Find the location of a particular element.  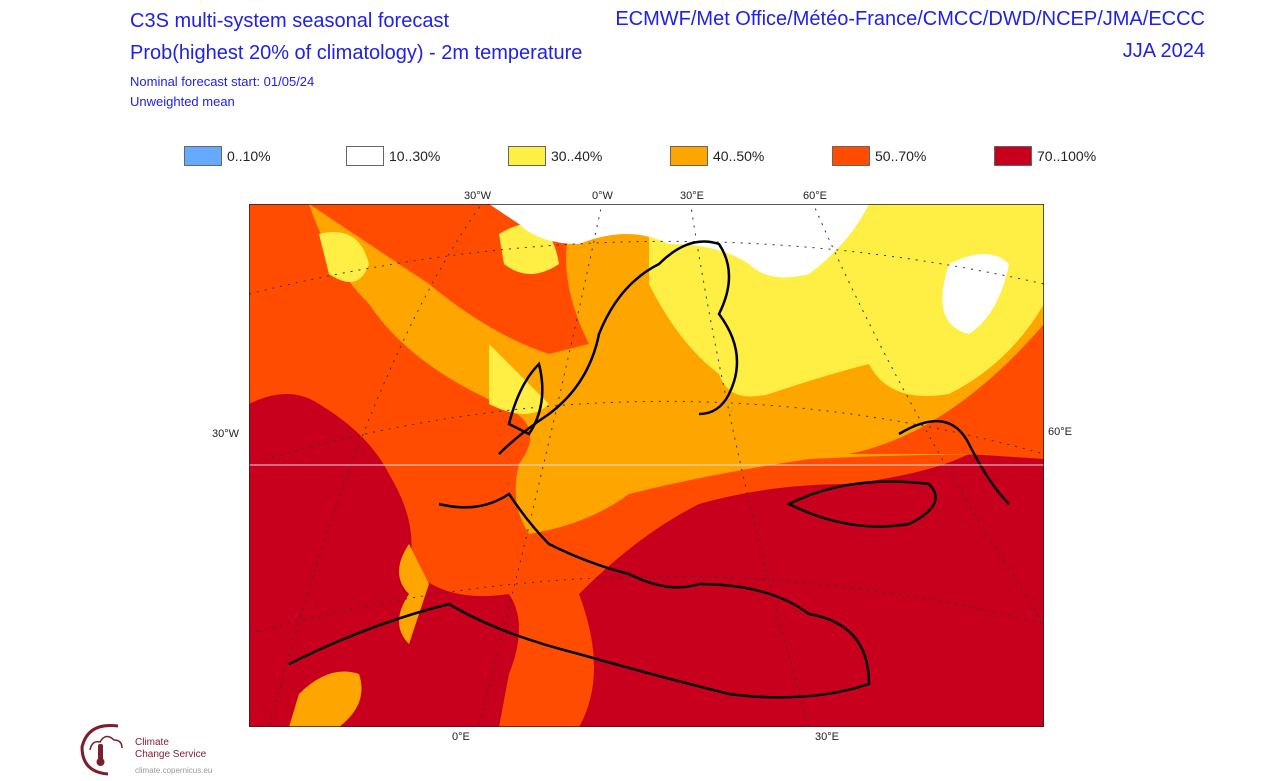

weighting: Unweighted mean is located at coordinates (182, 101).